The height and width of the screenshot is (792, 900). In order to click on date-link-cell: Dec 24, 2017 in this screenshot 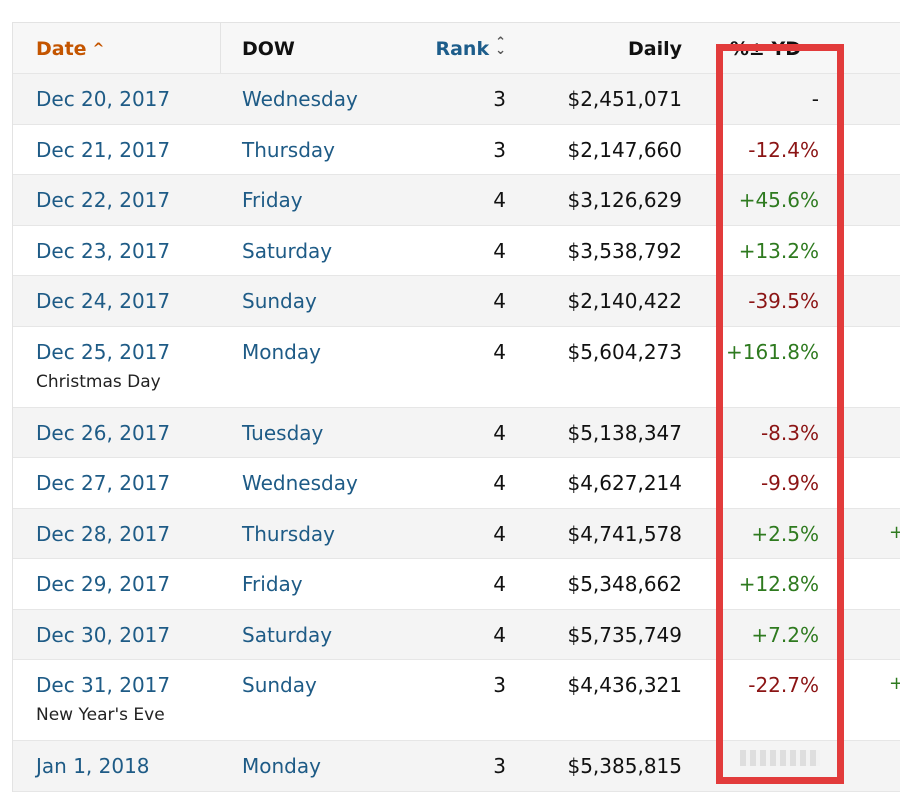, I will do `click(117, 301)`.